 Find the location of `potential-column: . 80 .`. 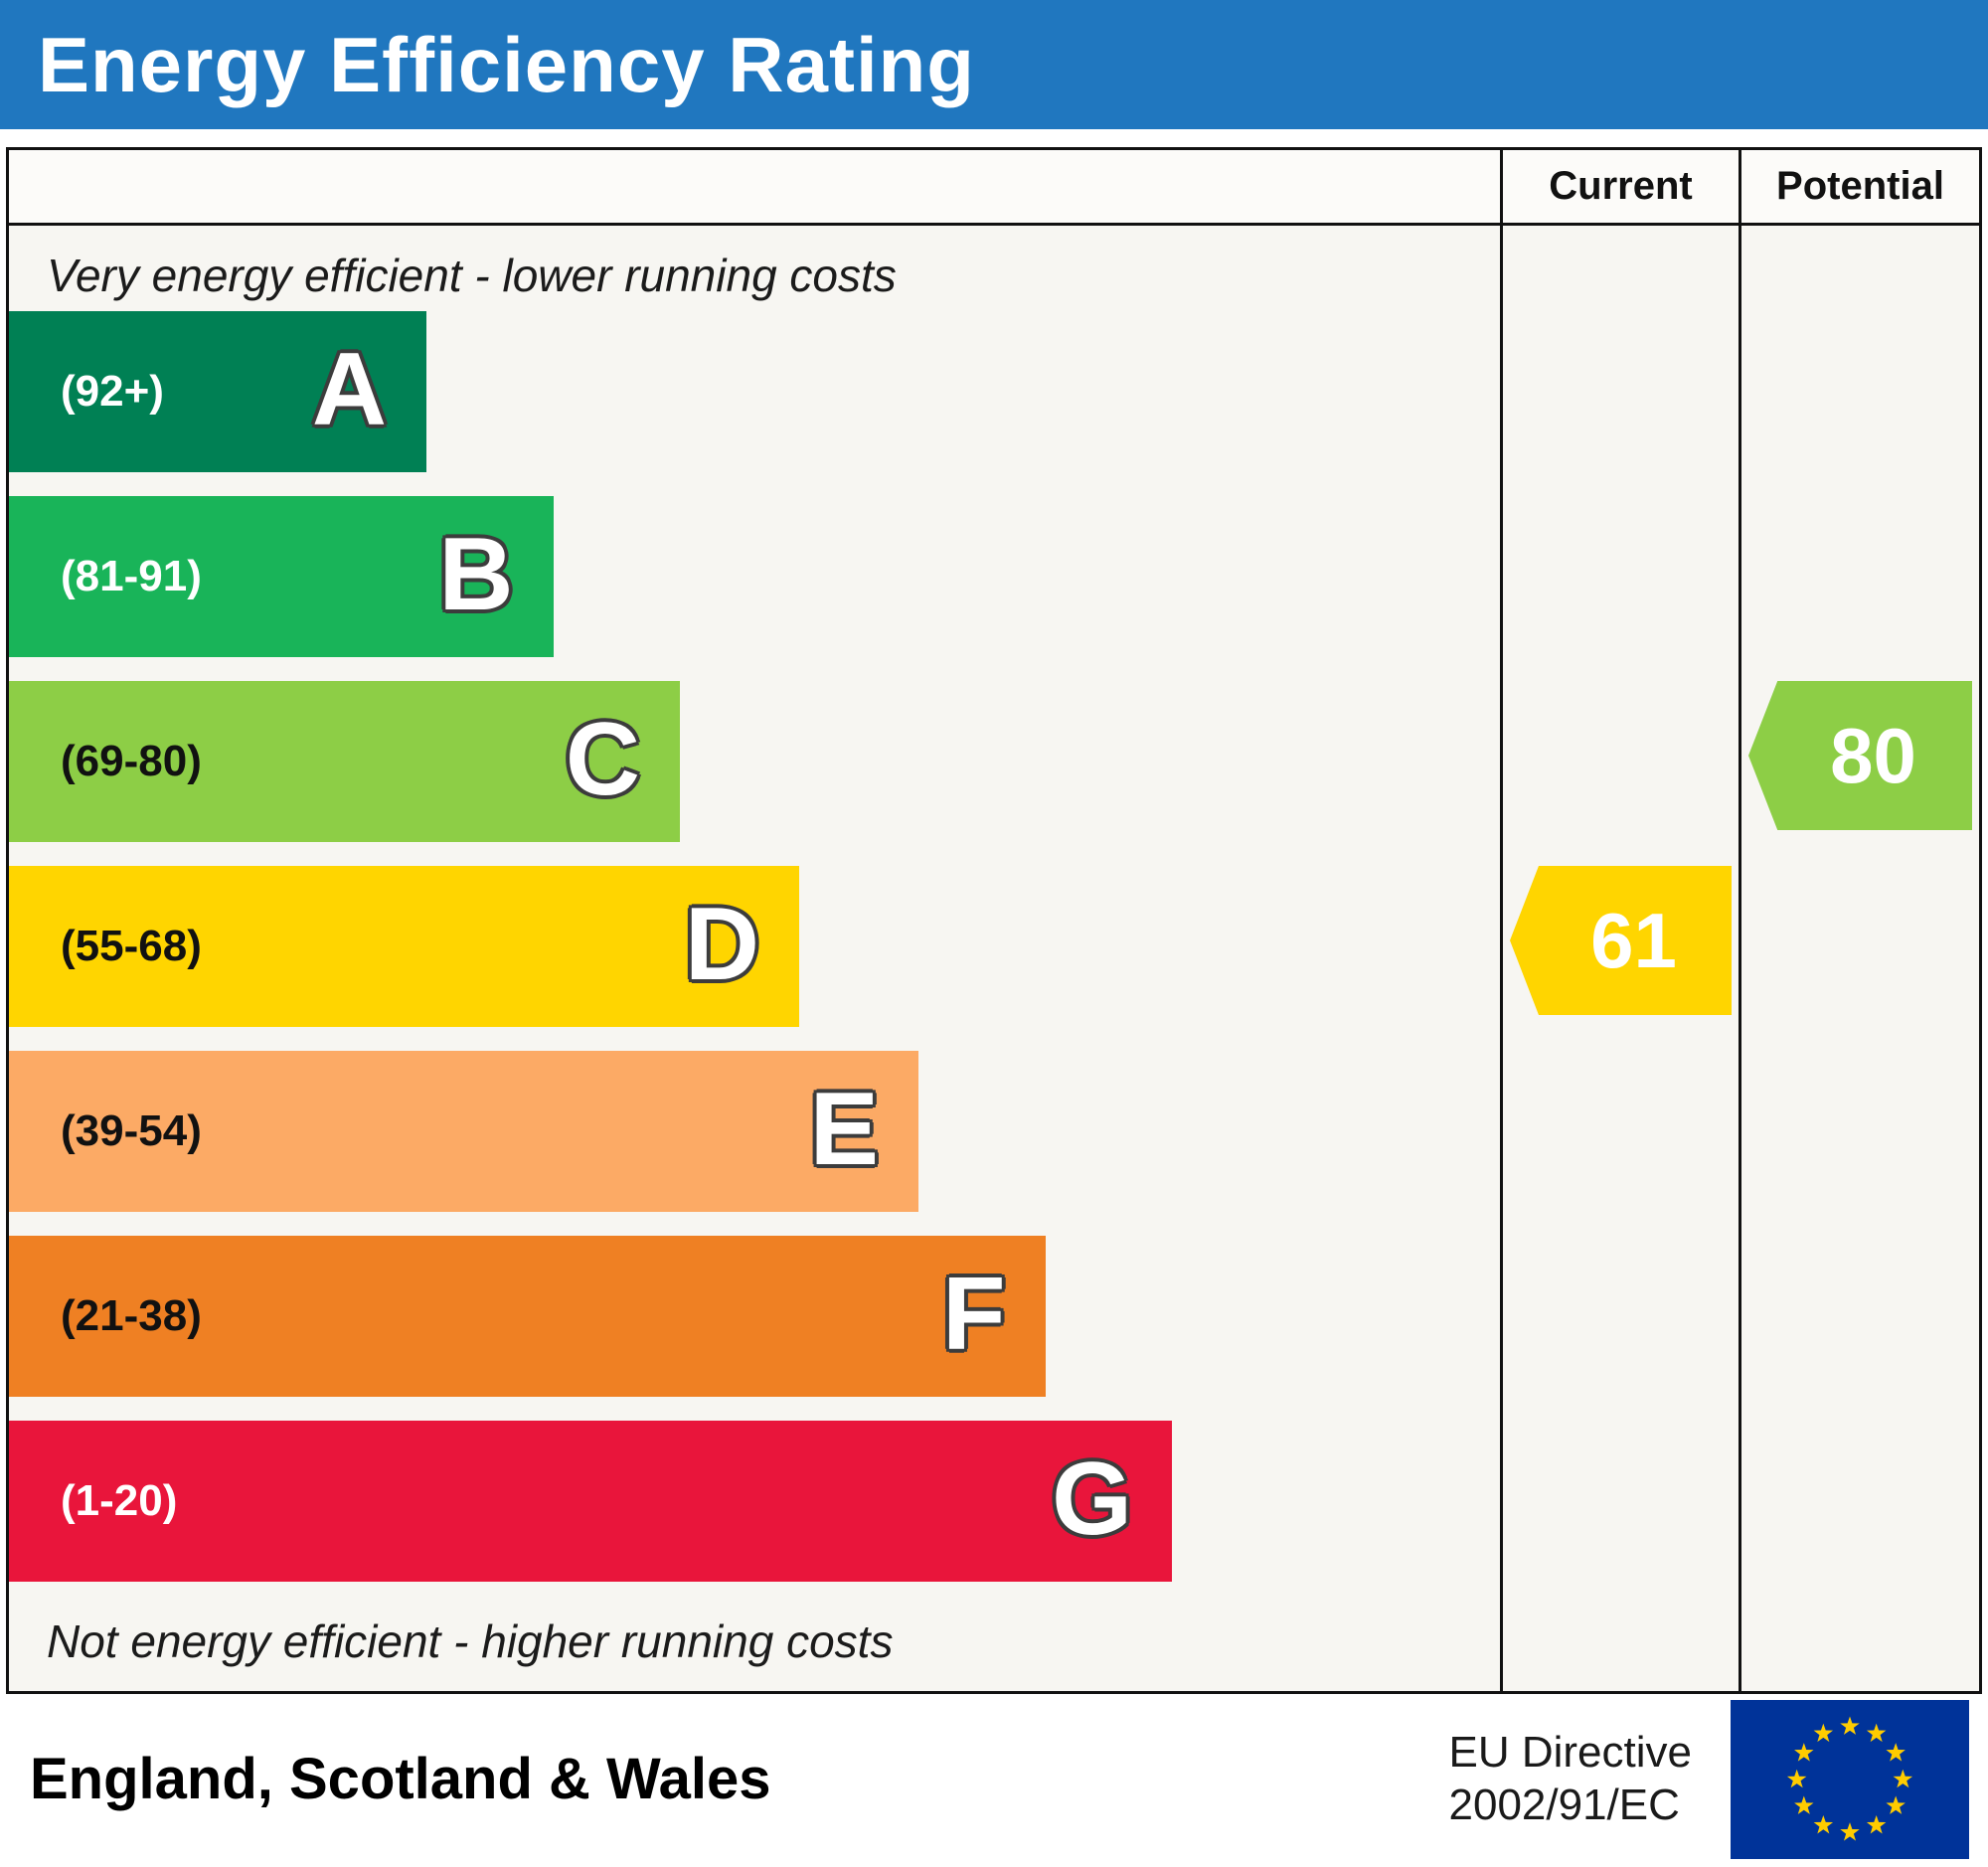

potential-column: . 80 . is located at coordinates (1859, 958).